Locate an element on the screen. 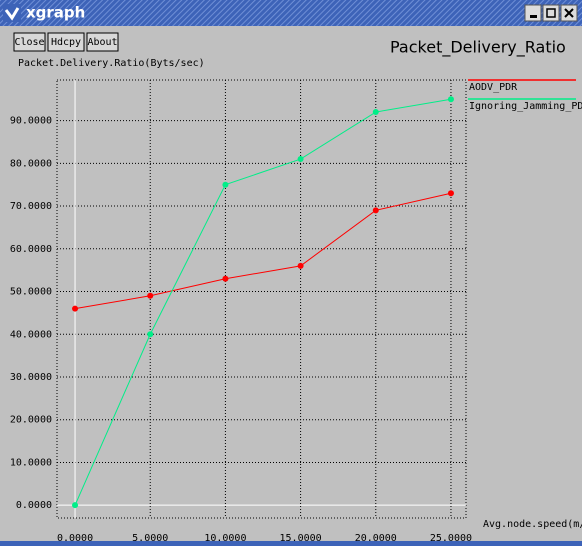 The width and height of the screenshot is (582, 546). minimize-glyph is located at coordinates (533, 16).